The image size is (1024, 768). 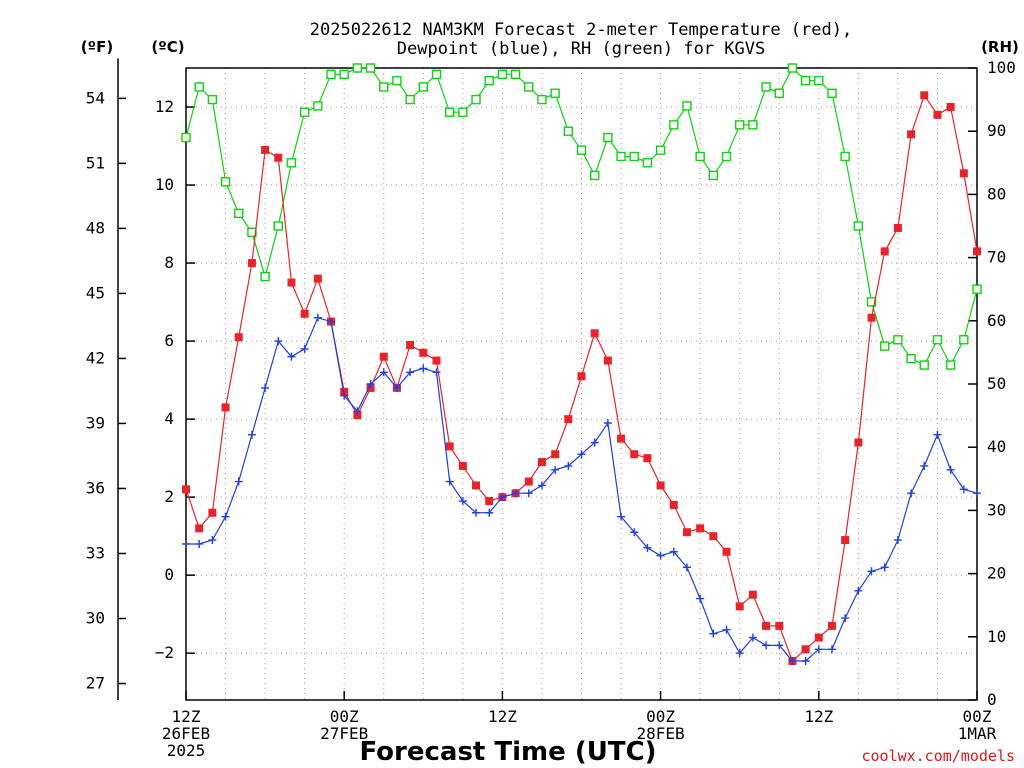 I want to click on fahrenheit-tick-label: 51, so click(x=95, y=162).